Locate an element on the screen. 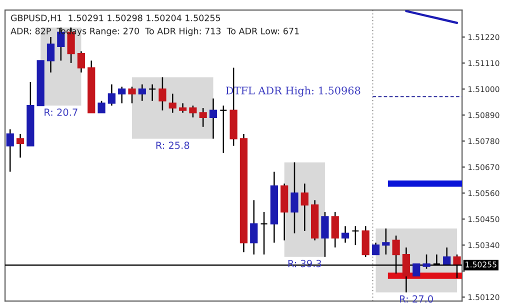 The image size is (505, 306). chart-title: GBPUSD,H1 1.50291 1.50298 1.50204 1.50255 is located at coordinates (115, 18).